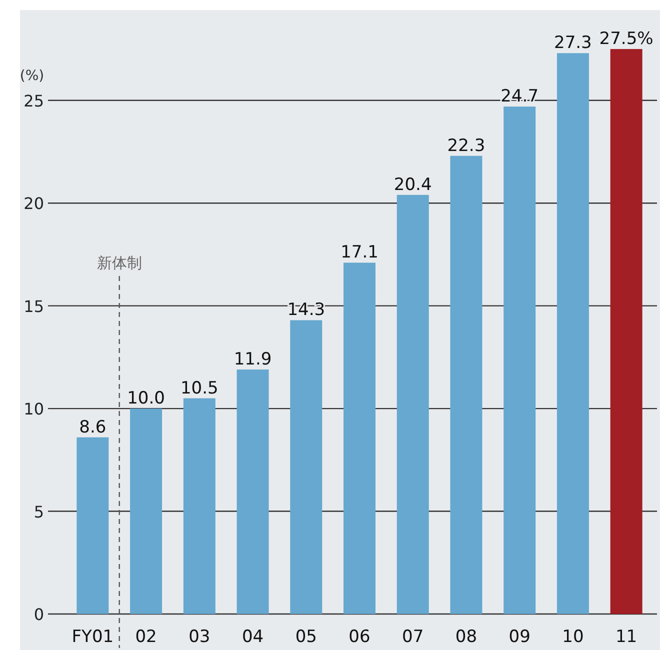 This screenshot has width=666, height=650. What do you see at coordinates (253, 637) in the screenshot?
I see `x-tick-label: 04` at bounding box center [253, 637].